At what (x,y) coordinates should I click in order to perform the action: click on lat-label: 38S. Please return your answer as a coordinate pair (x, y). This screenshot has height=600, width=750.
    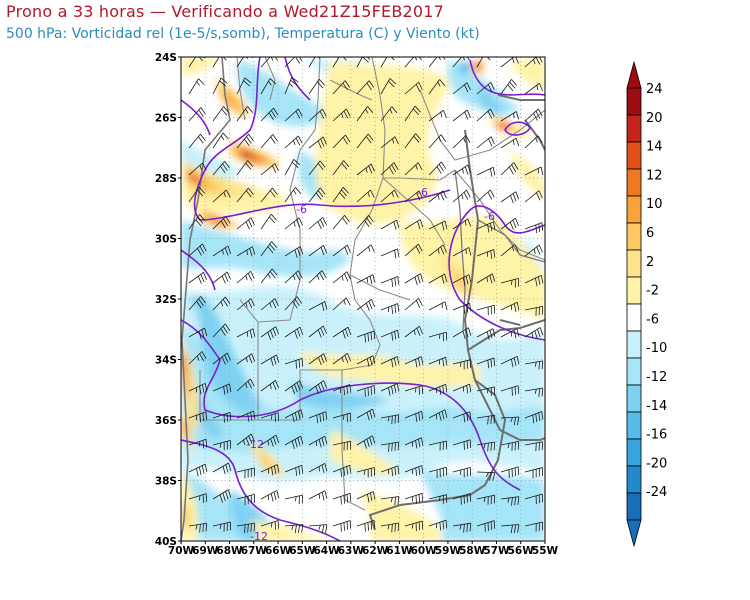
    Looking at the image, I should click on (166, 482).